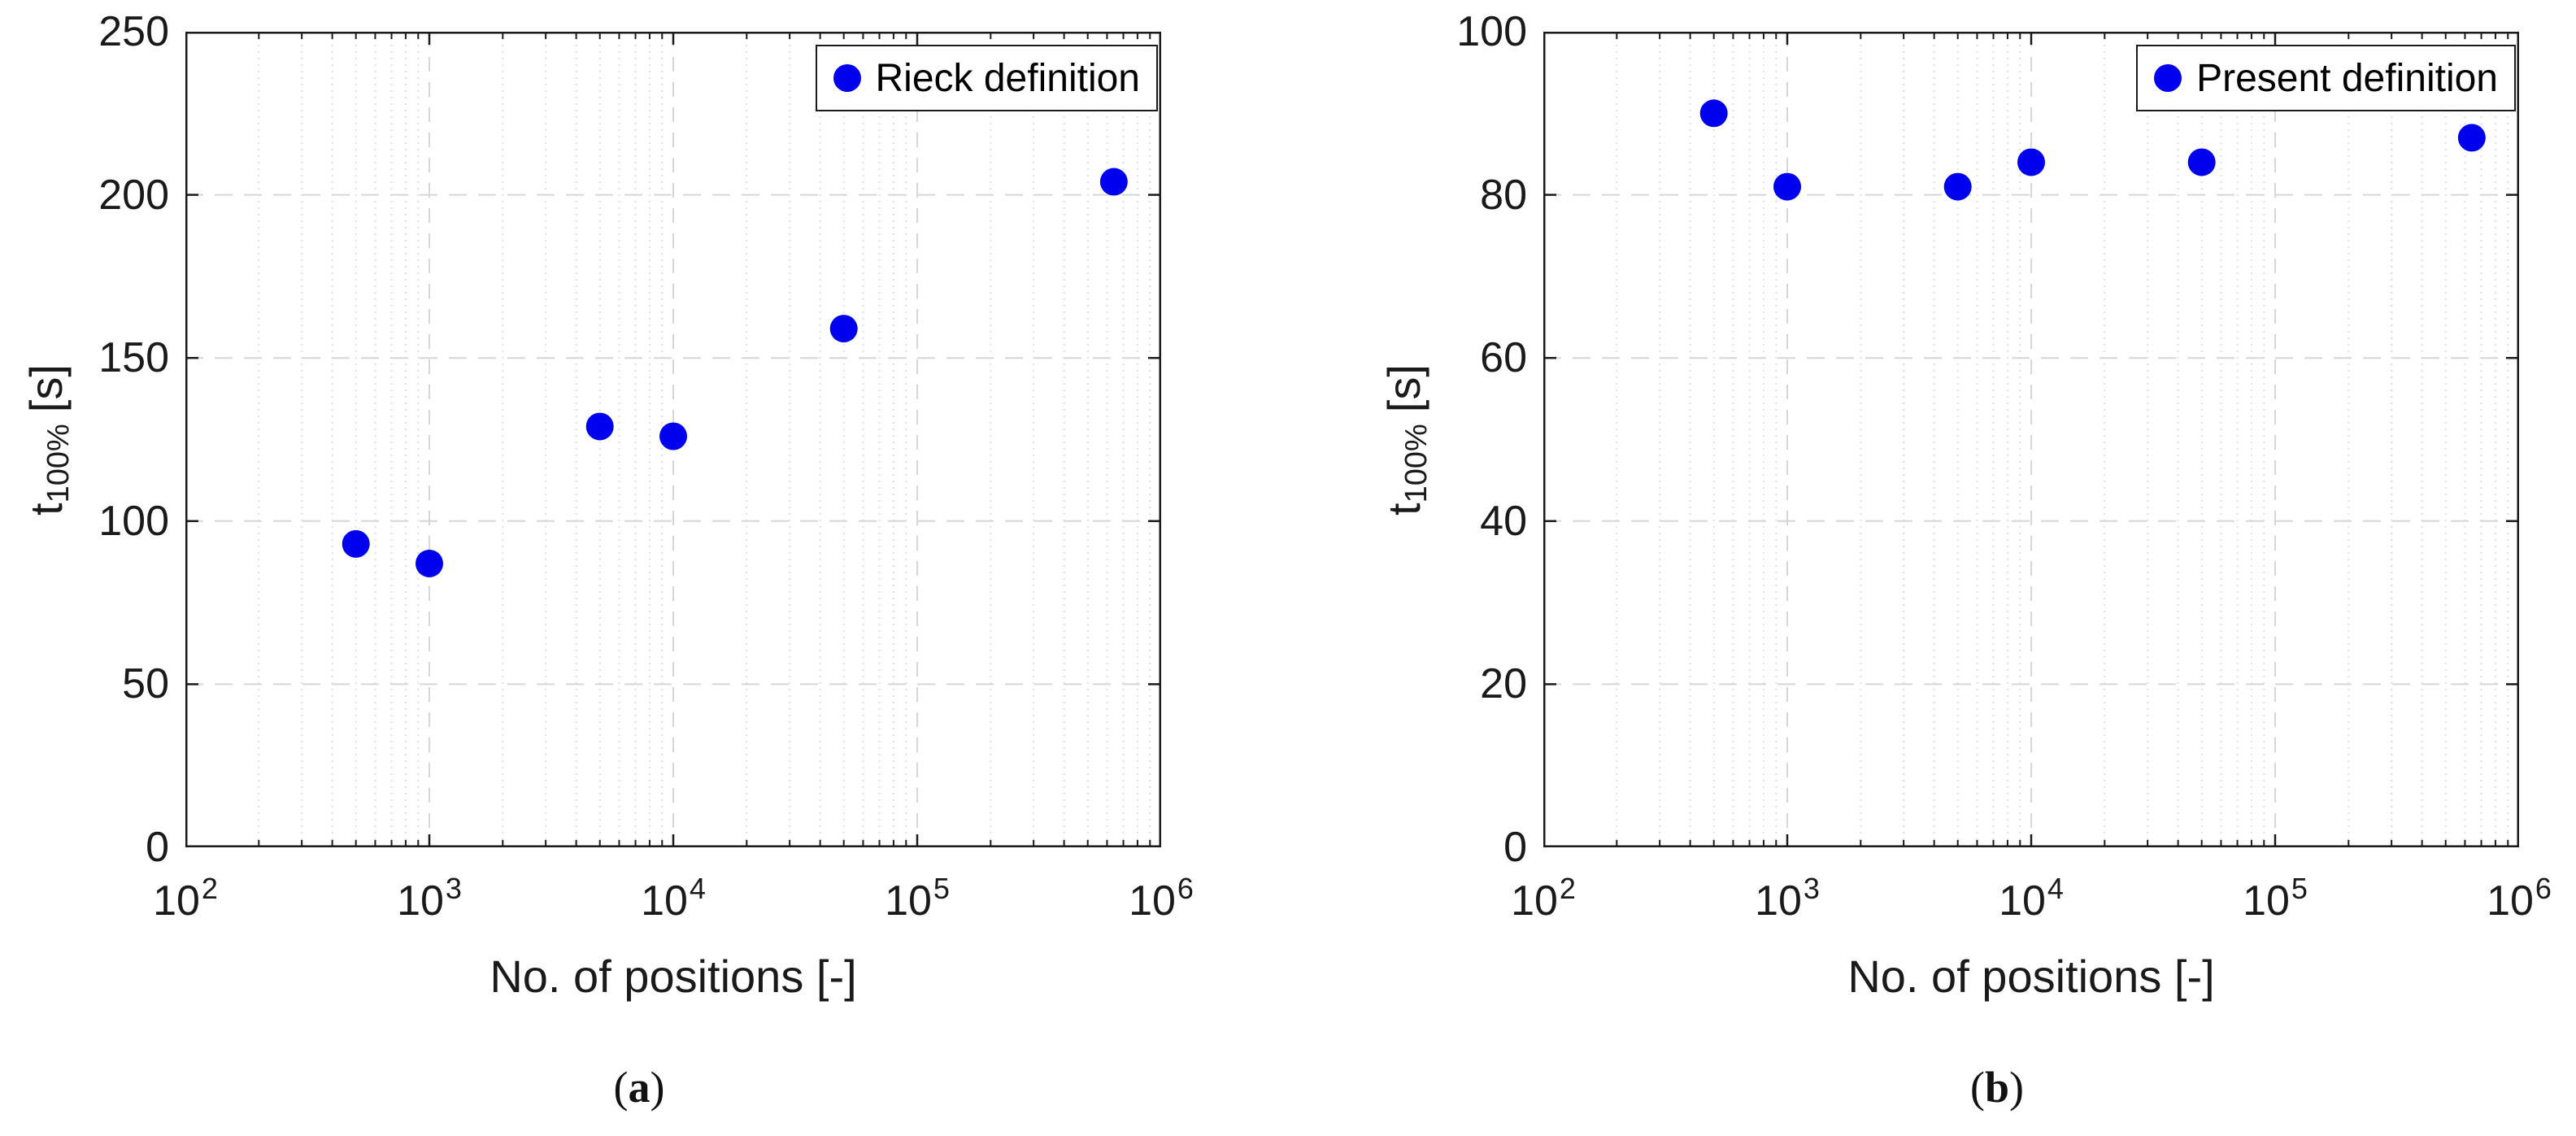  I want to click on y-tick-label: 150, so click(133, 358).